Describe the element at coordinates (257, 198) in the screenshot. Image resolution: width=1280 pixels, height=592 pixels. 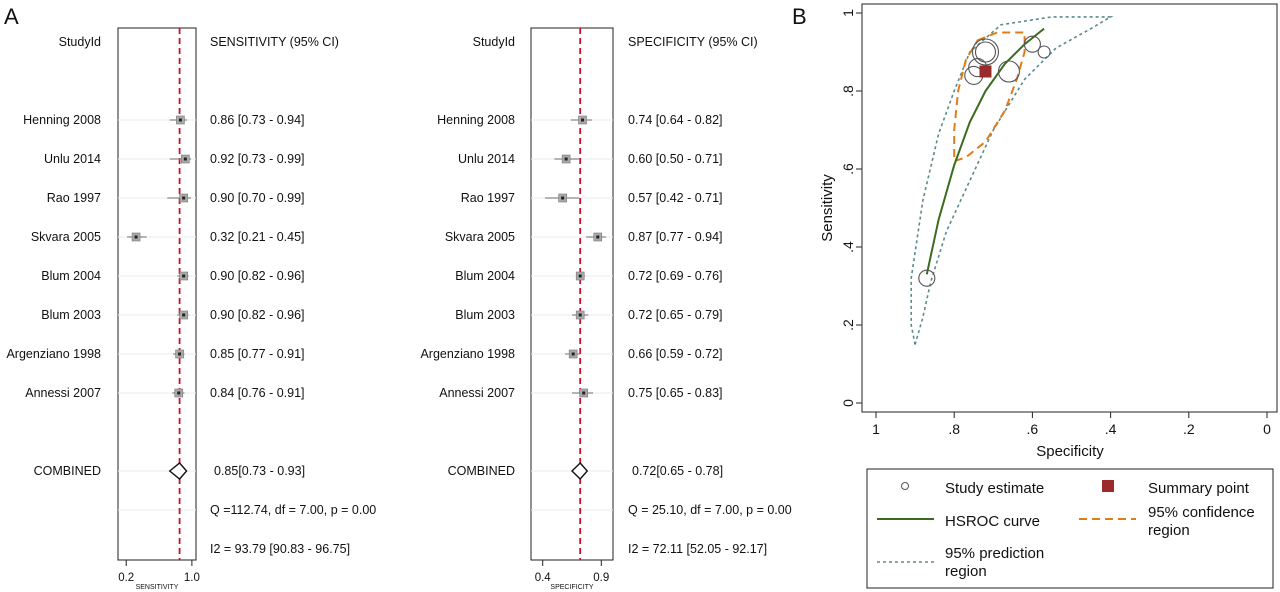
I see `sensitivity-ci-value: 0.90 [0.70 - 0.99]` at that location.